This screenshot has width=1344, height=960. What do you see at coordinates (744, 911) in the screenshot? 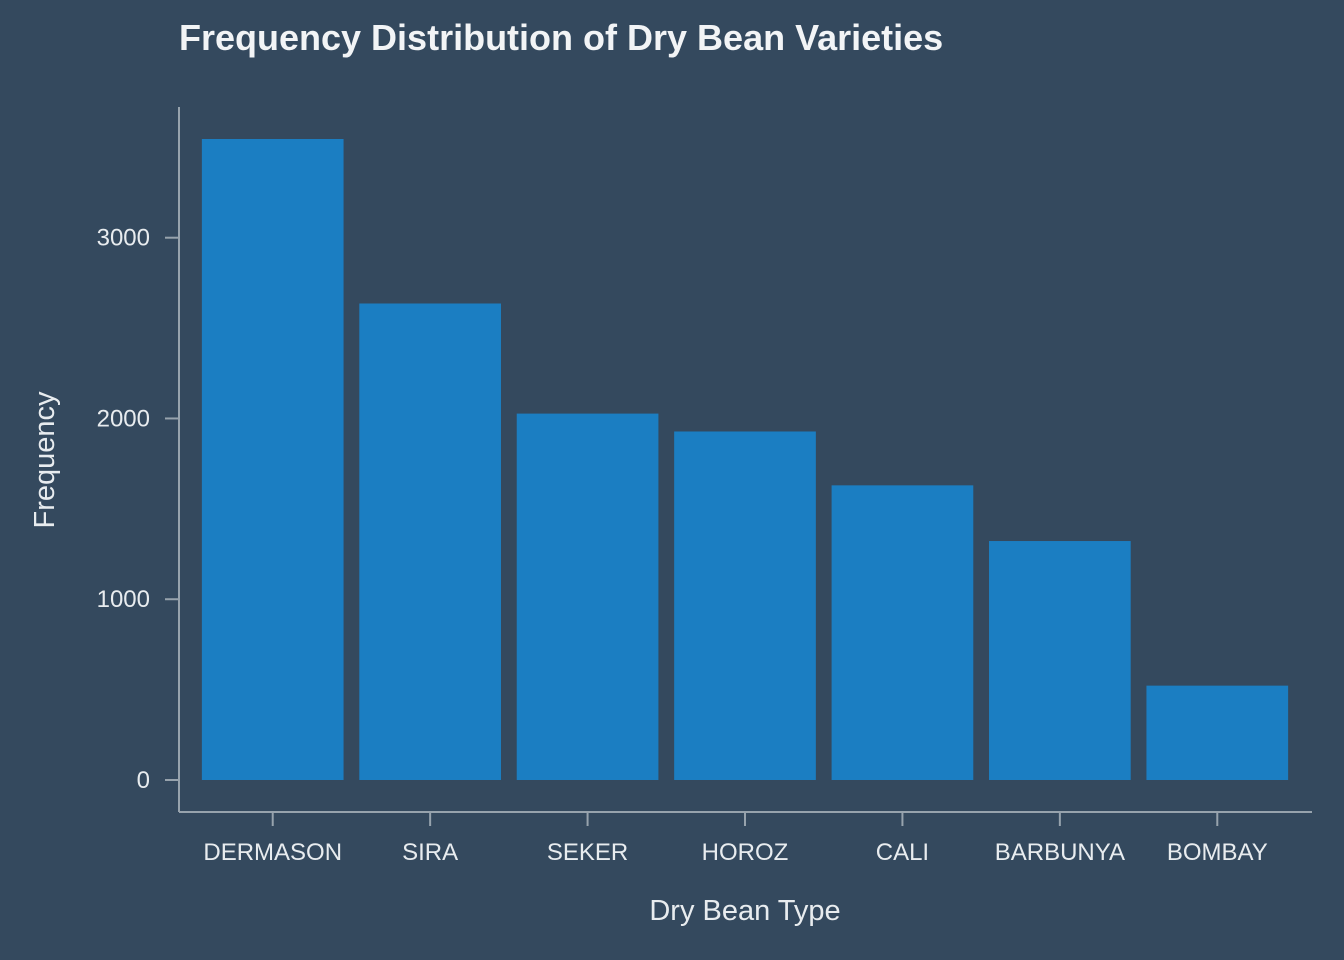
I see `x-axis-title: Dry Bean Type` at bounding box center [744, 911].